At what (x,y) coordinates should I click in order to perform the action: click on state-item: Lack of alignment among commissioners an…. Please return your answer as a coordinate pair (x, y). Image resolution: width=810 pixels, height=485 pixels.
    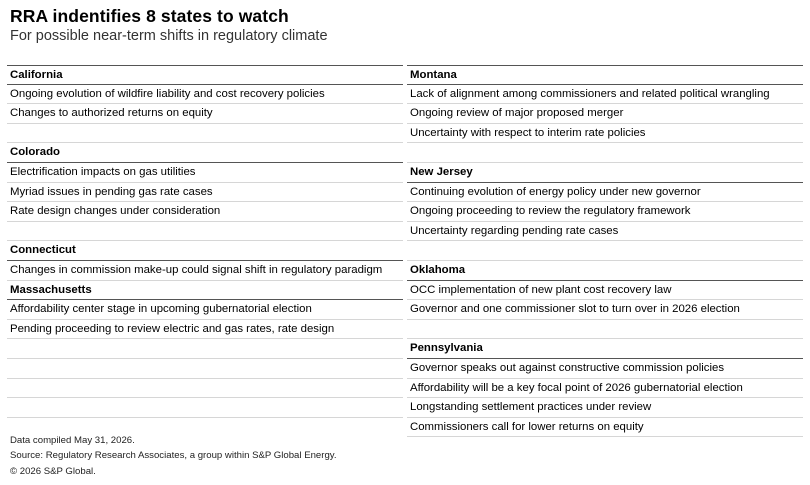
    Looking at the image, I should click on (605, 95).